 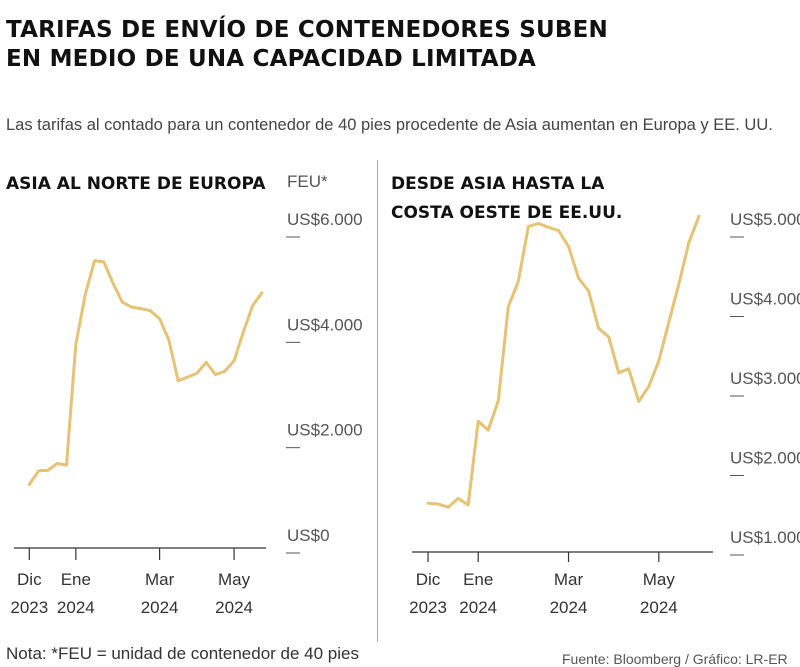 What do you see at coordinates (325, 430) in the screenshot?
I see `left-y-tick-label-2: US$2.000` at bounding box center [325, 430].